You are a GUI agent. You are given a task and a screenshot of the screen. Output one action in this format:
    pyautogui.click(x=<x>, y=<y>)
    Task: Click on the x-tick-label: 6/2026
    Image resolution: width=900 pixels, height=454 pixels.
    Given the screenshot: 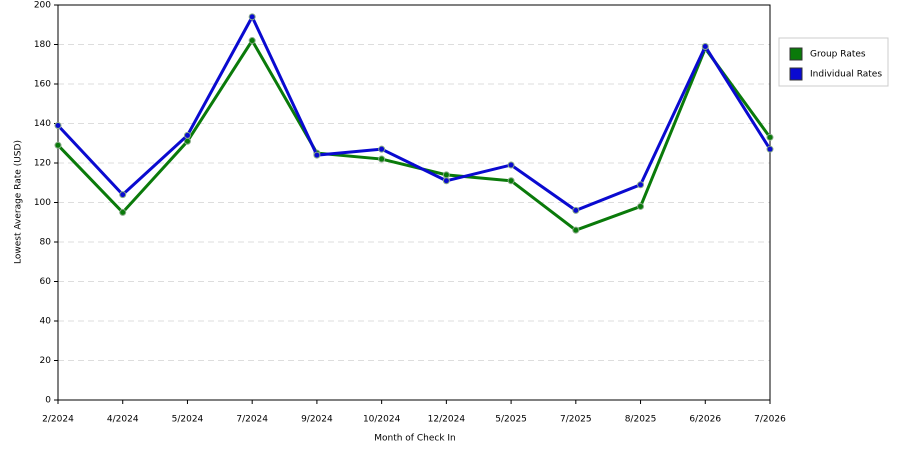 What is the action you would take?
    pyautogui.click(x=705, y=420)
    